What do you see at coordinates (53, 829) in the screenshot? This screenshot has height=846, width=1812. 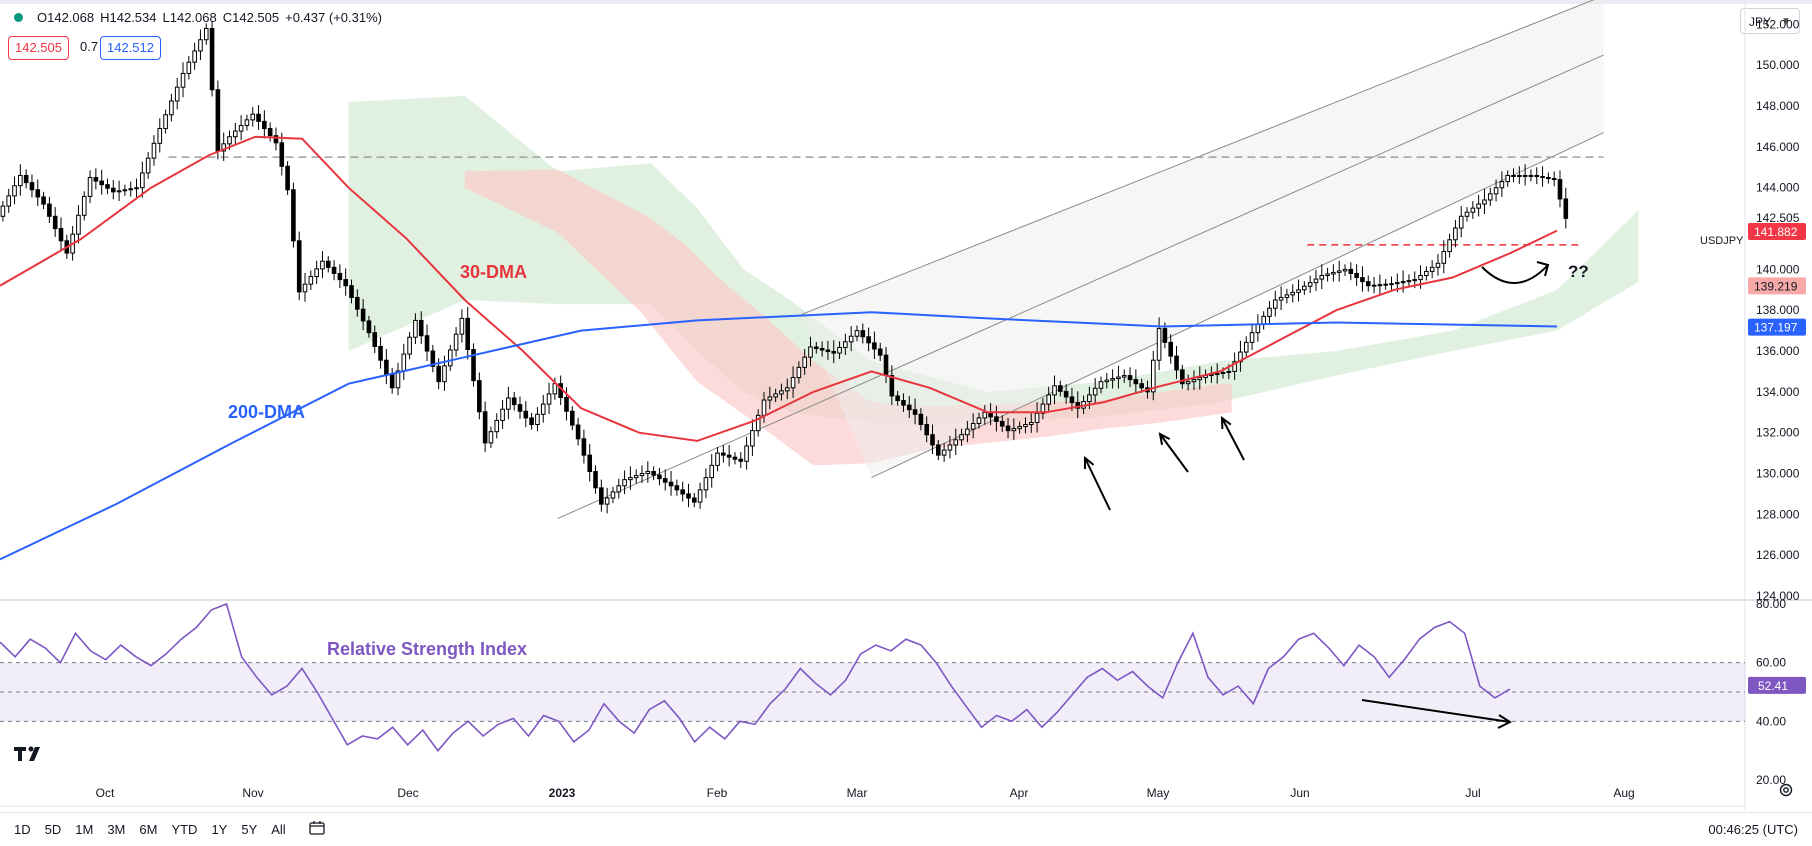 I see `timeframe-5d: 5D` at bounding box center [53, 829].